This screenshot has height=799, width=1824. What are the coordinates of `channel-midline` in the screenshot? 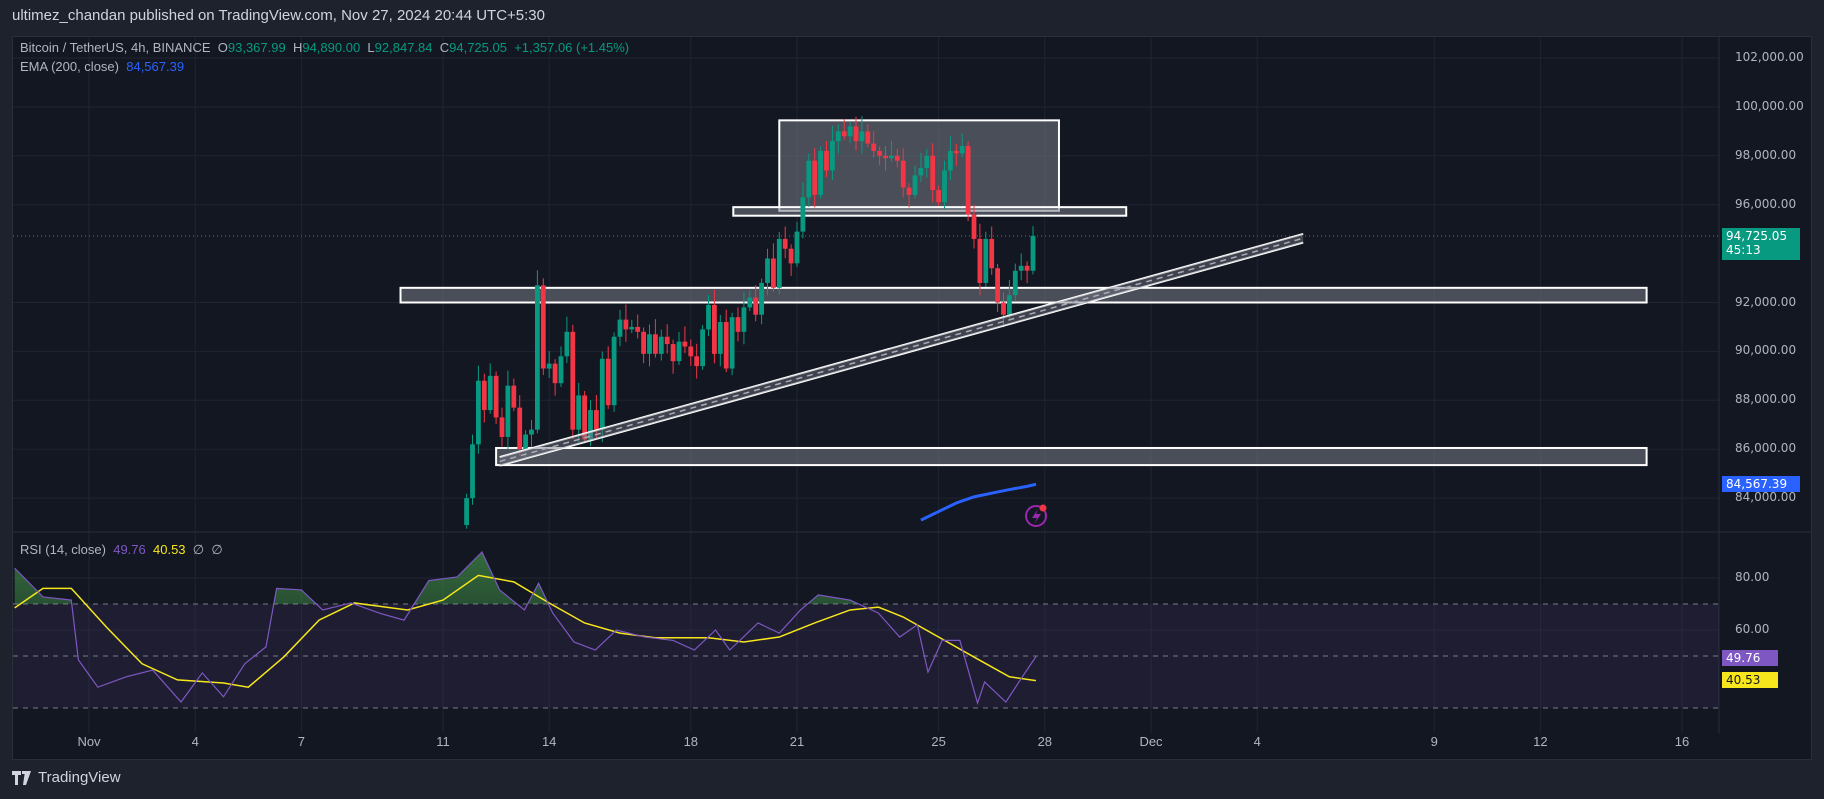 It's located at (901, 350).